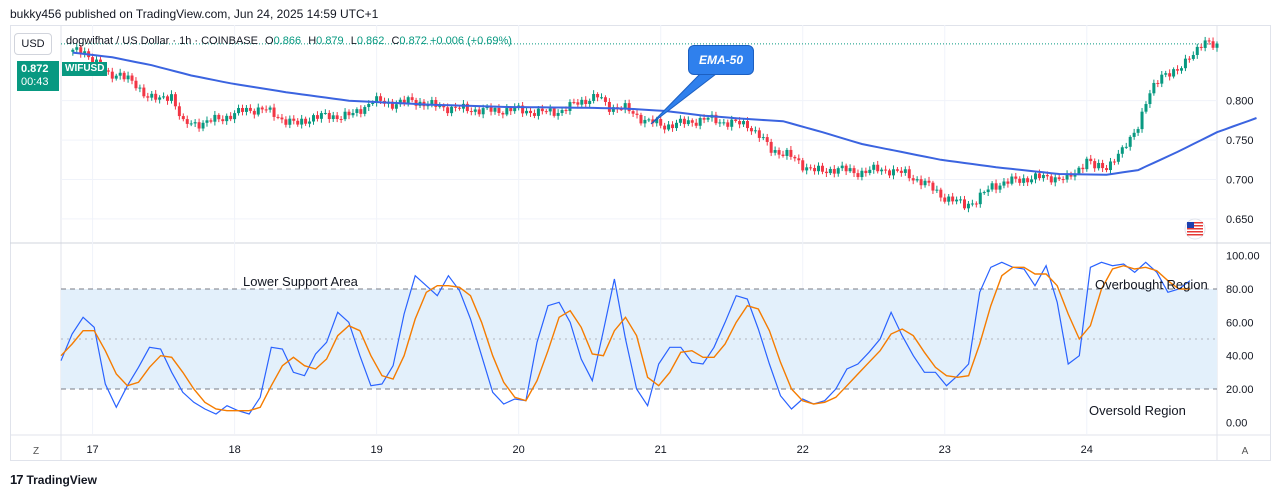  I want to click on oscillator-axis-label: 20.00, so click(1240, 390).